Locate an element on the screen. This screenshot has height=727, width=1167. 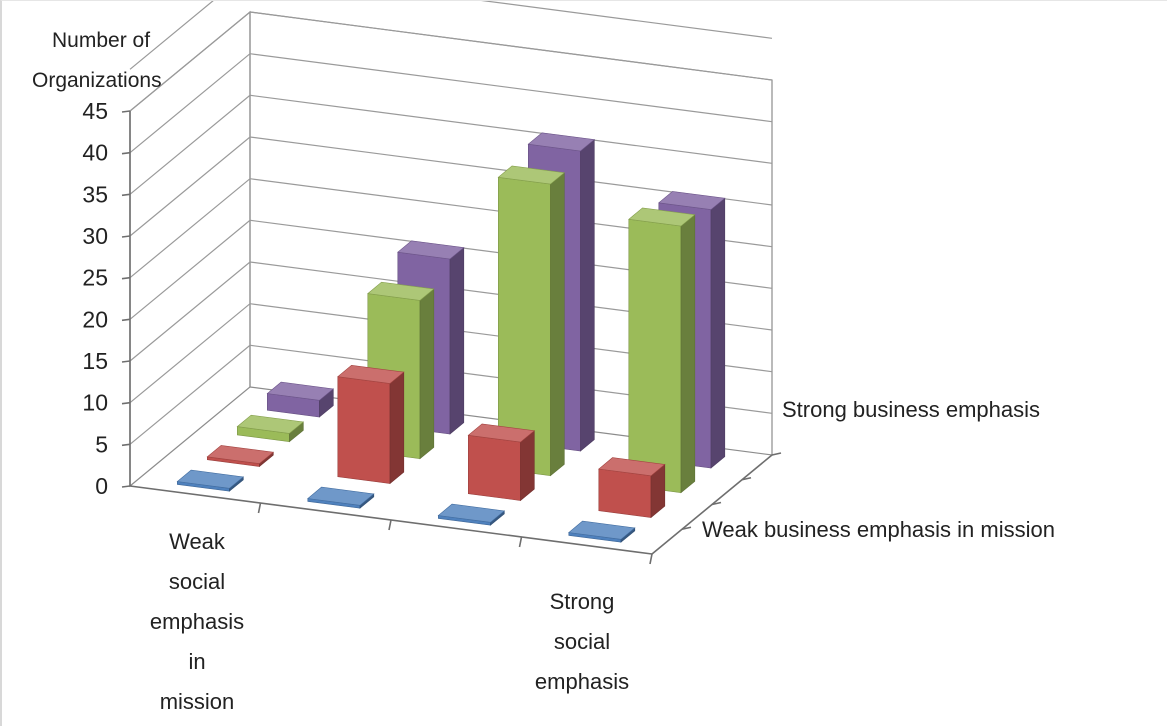
y-axis-label-line-2: Organizations is located at coordinates (97, 80).